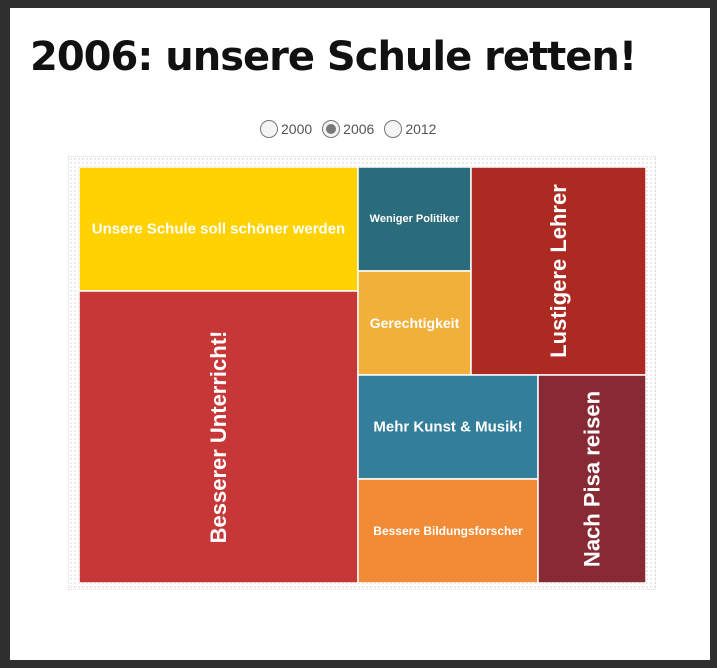 The image size is (717, 668). Describe the element at coordinates (331, 129) in the screenshot. I see `radio-2006` at that location.